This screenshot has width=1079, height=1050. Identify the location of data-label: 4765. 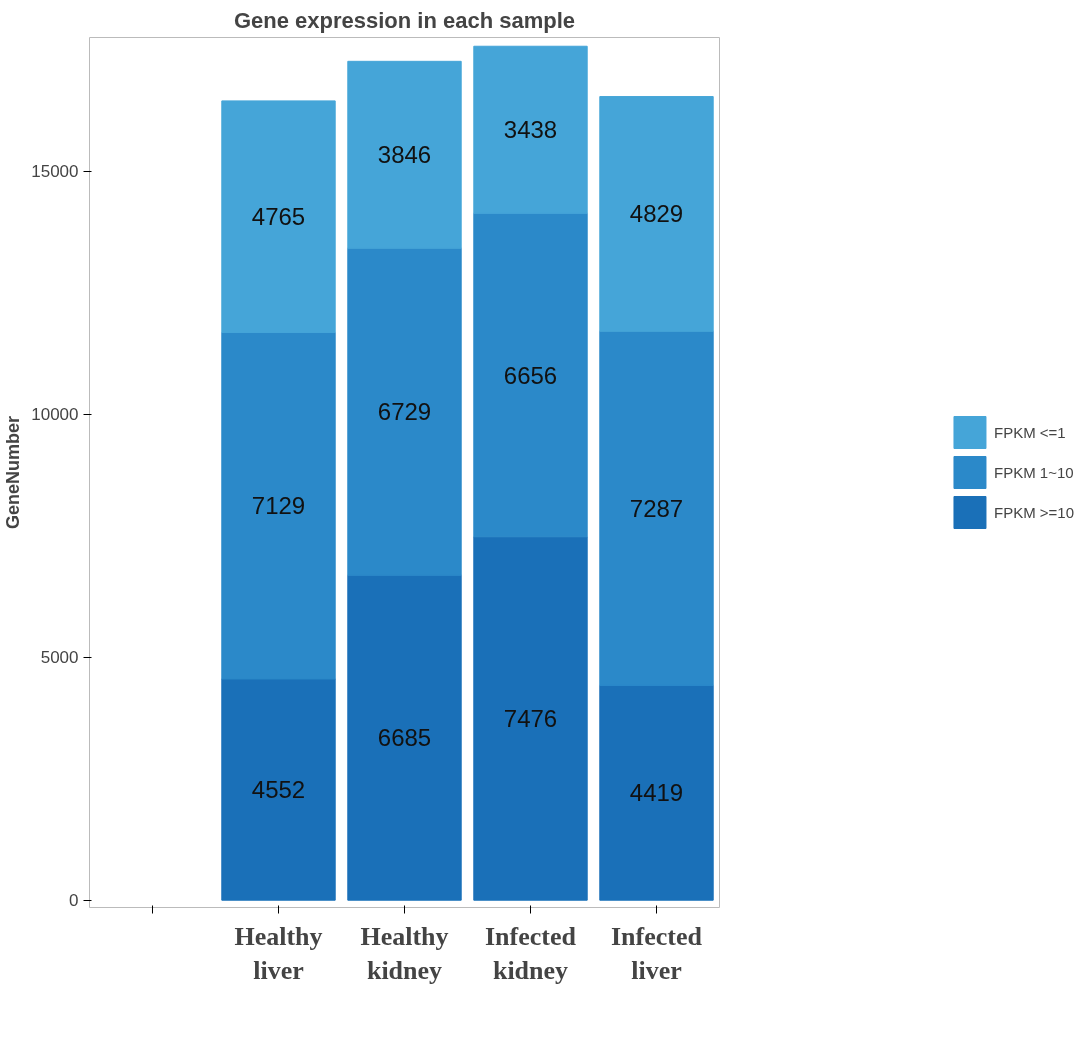
(278, 217).